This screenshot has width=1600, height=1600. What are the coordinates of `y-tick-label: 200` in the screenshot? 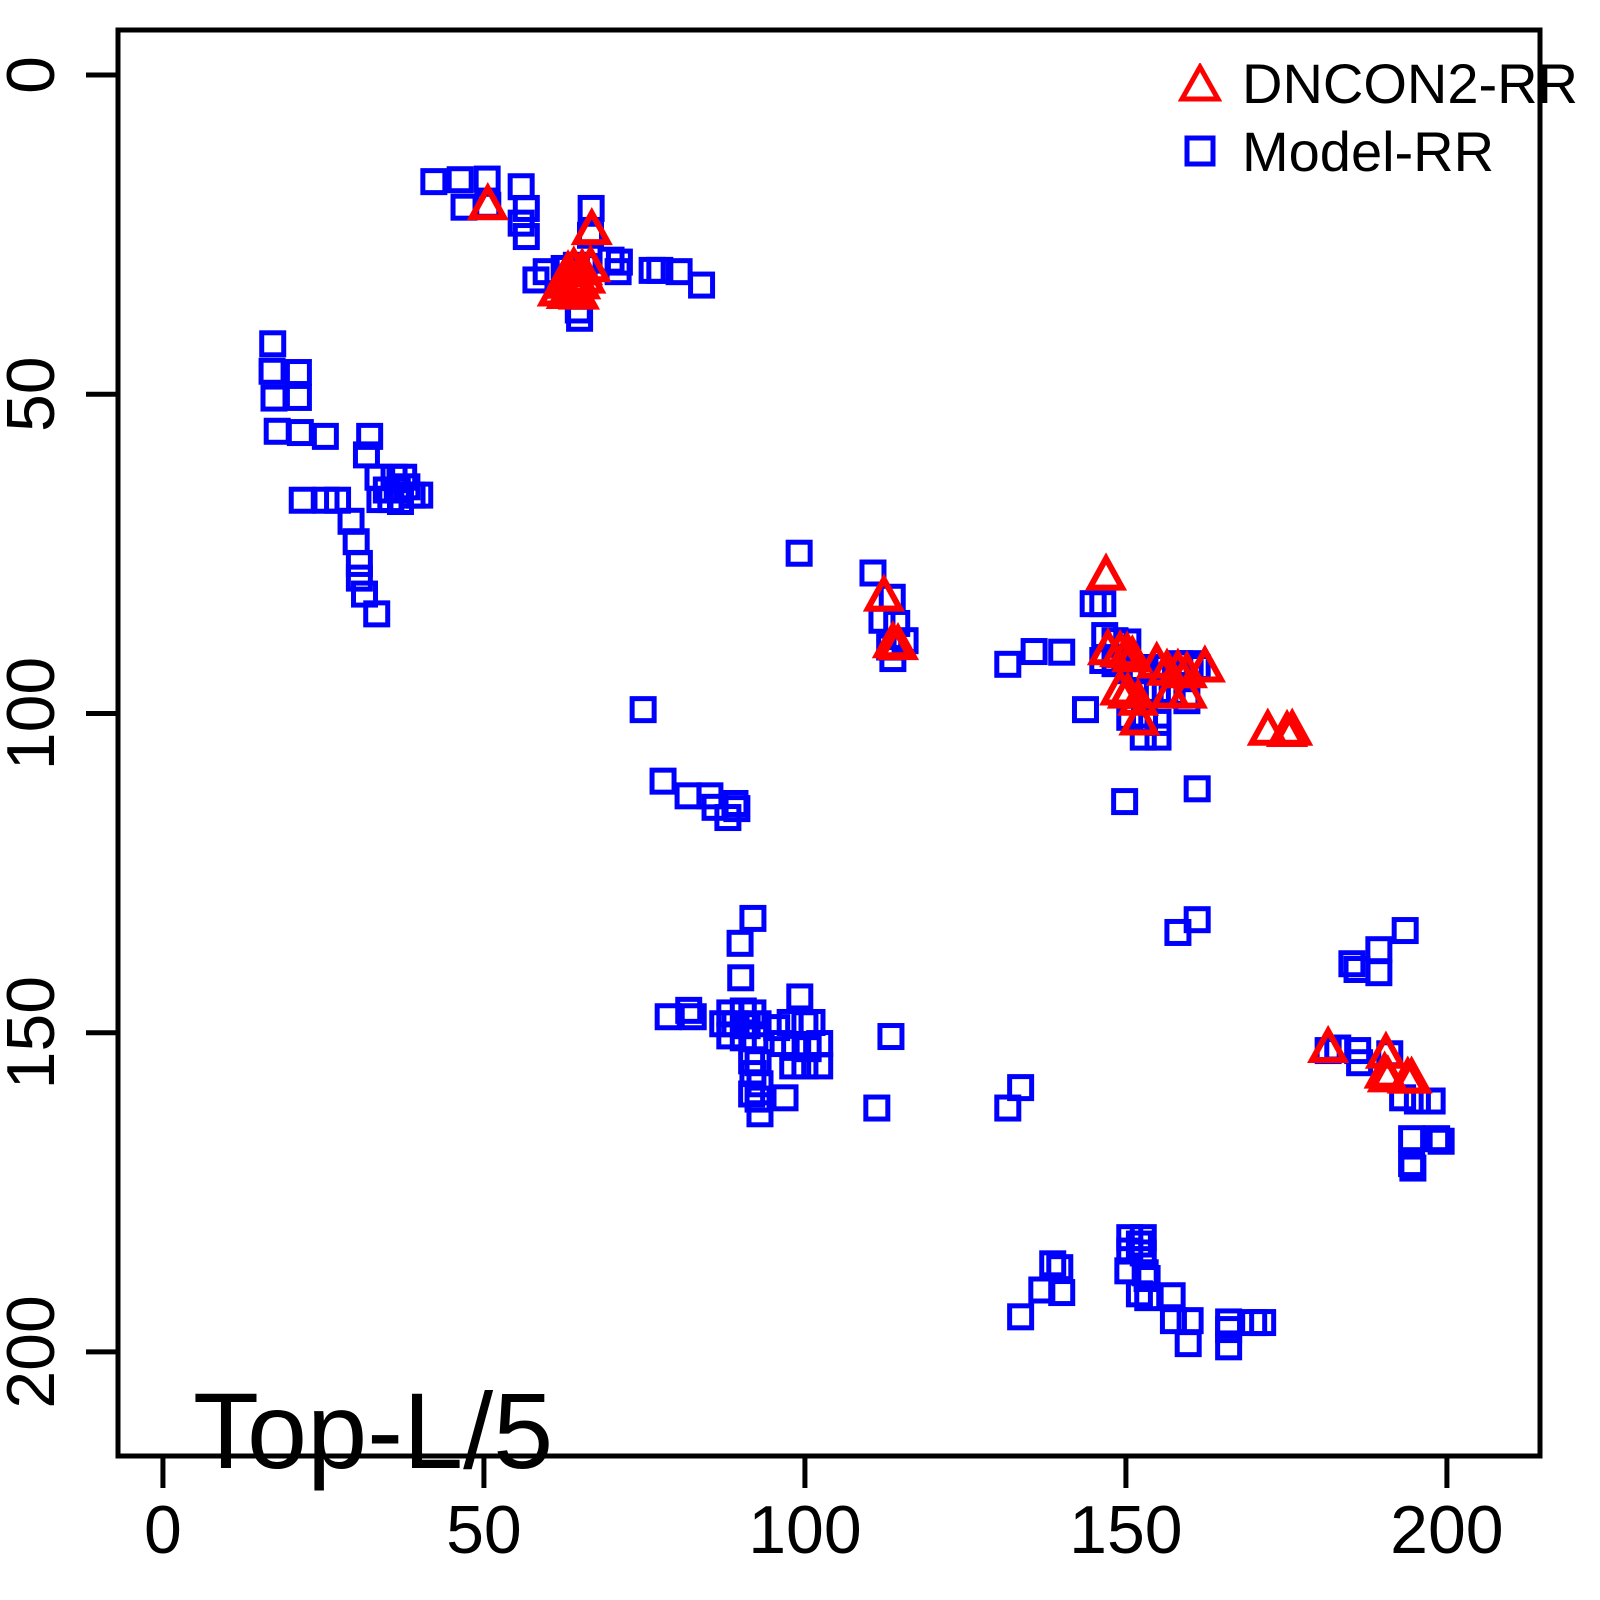 It's located at (34, 1351).